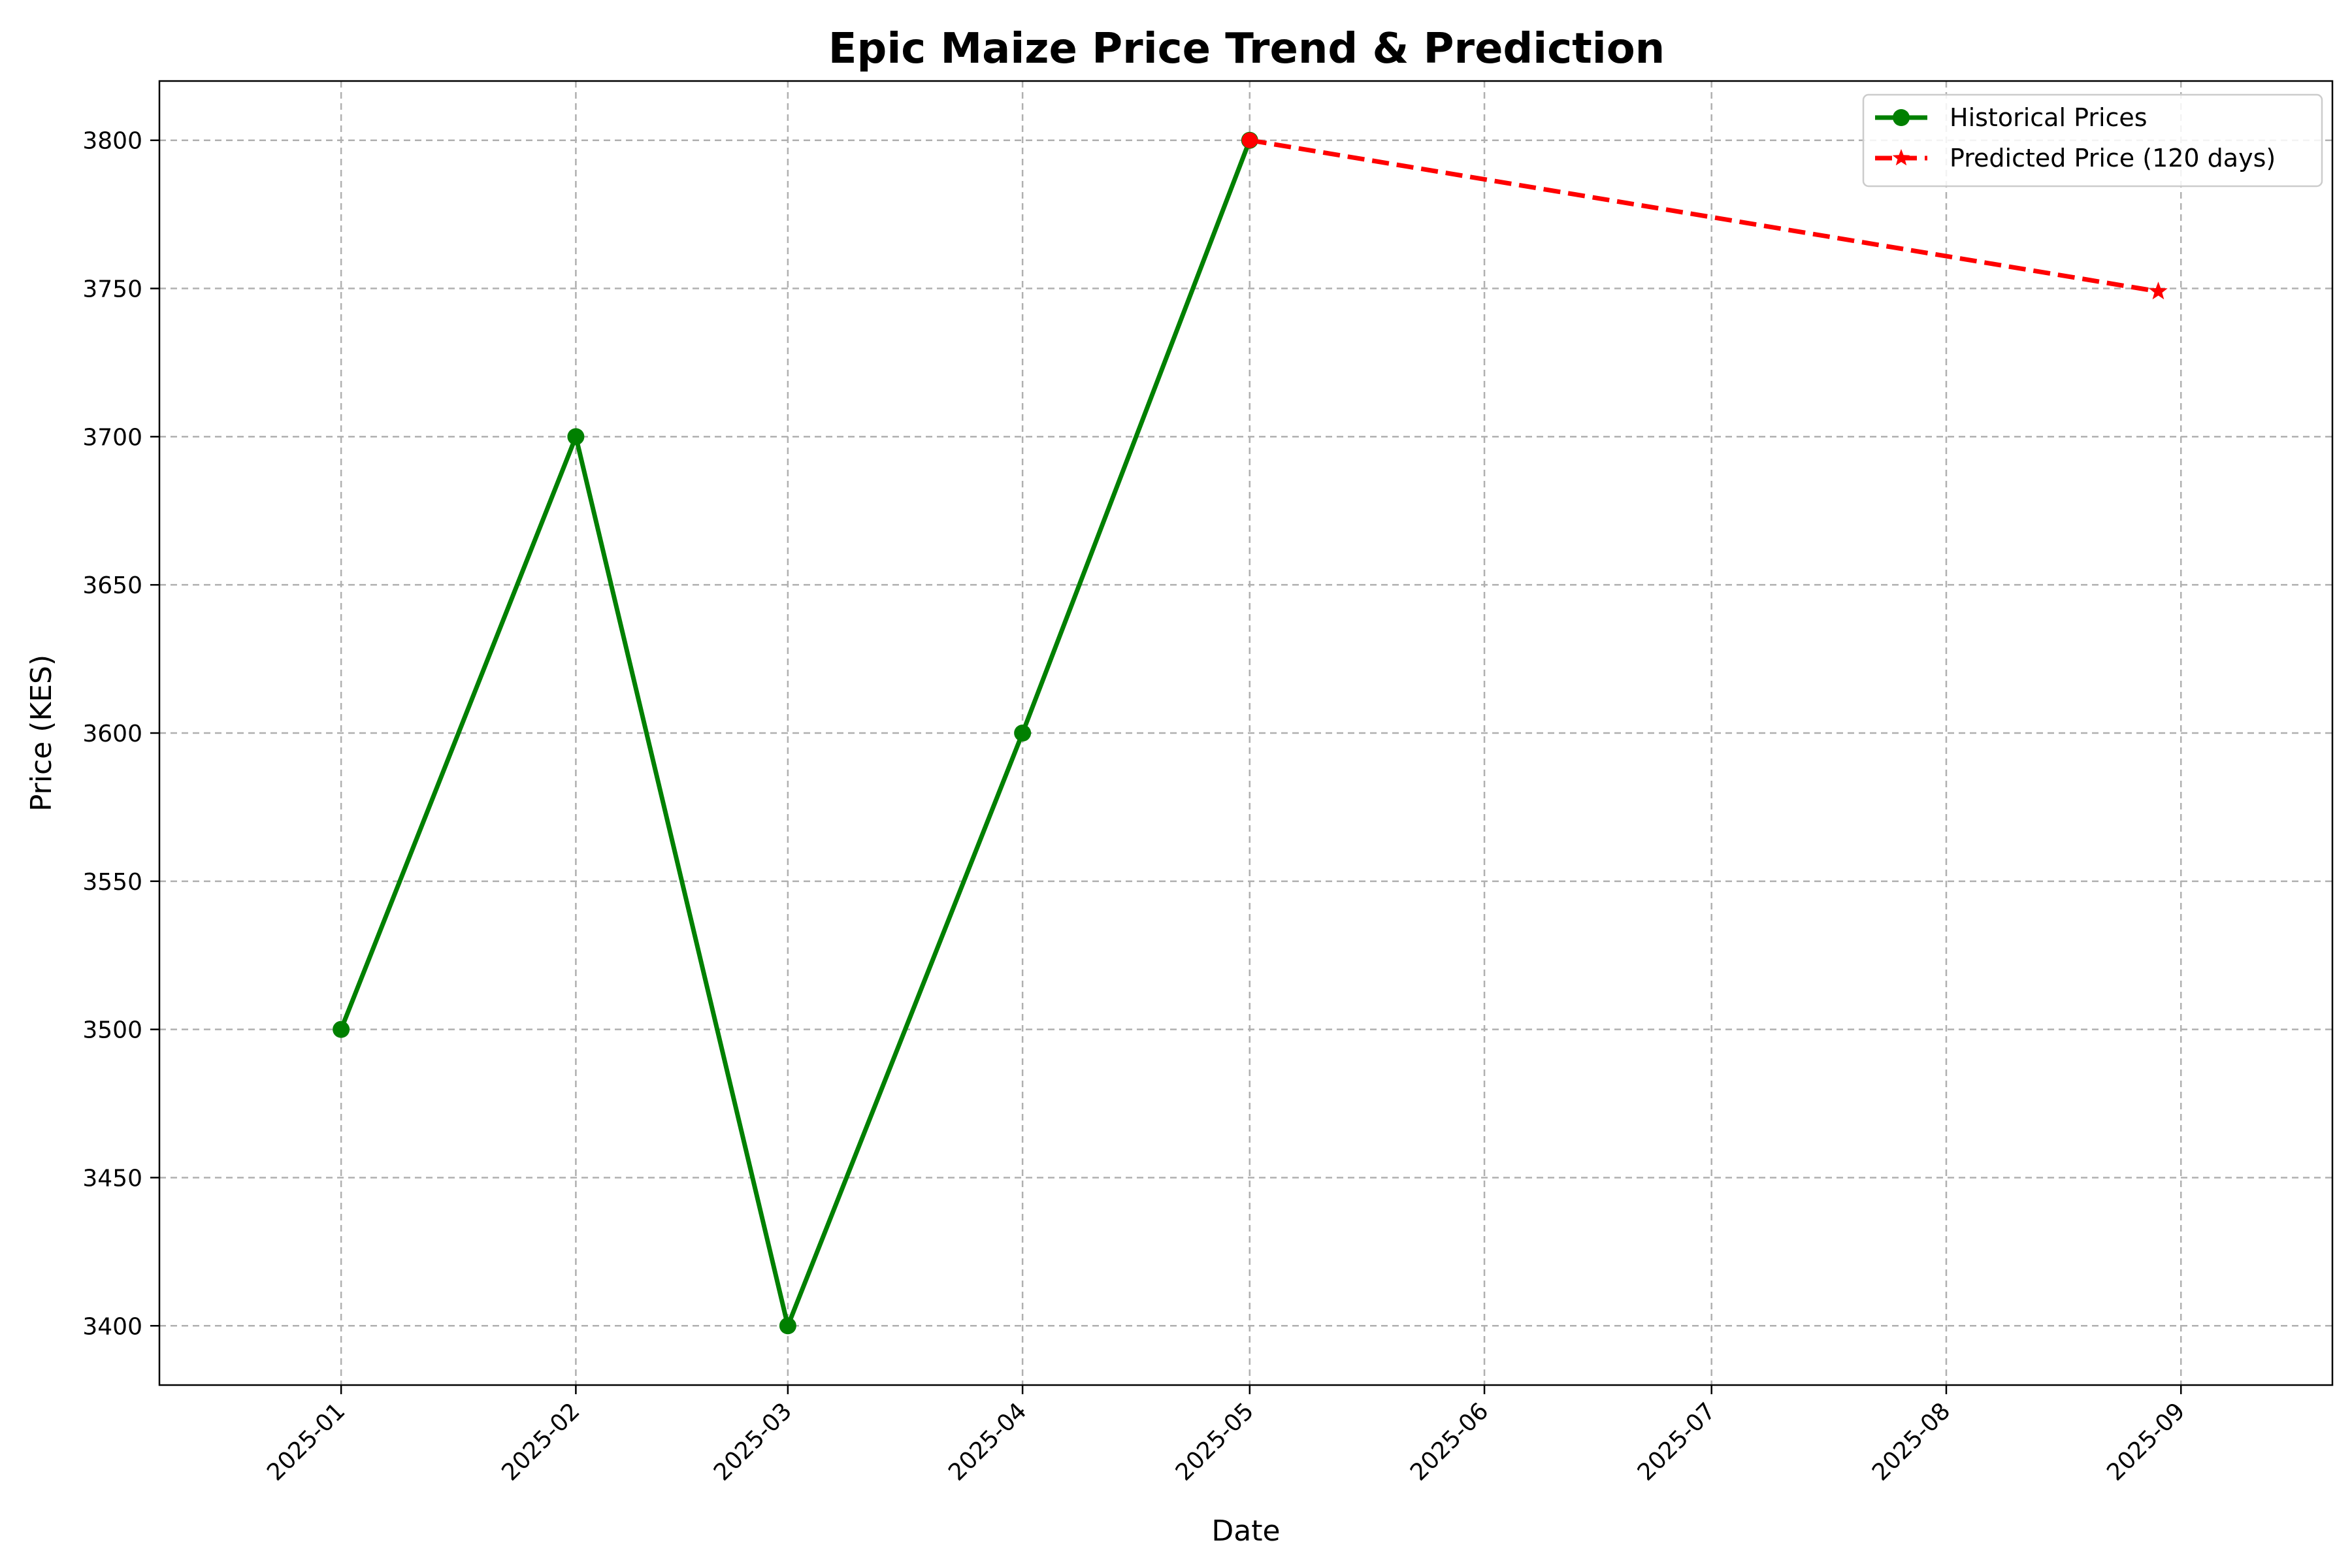  What do you see at coordinates (112, 1326) in the screenshot?
I see `y-tick-label: 3400` at bounding box center [112, 1326].